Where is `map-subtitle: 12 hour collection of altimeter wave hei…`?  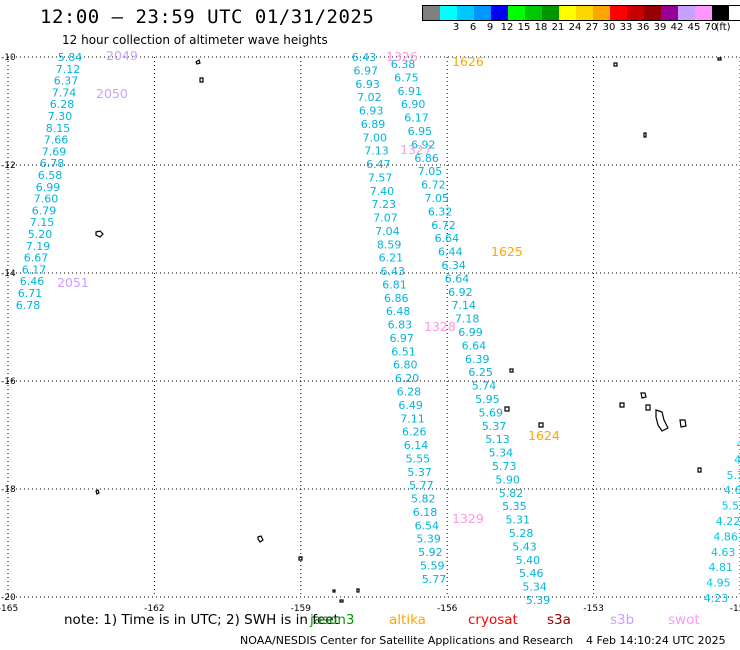
map-subtitle: 12 hour collection of altimeter wave hei… is located at coordinates (195, 40).